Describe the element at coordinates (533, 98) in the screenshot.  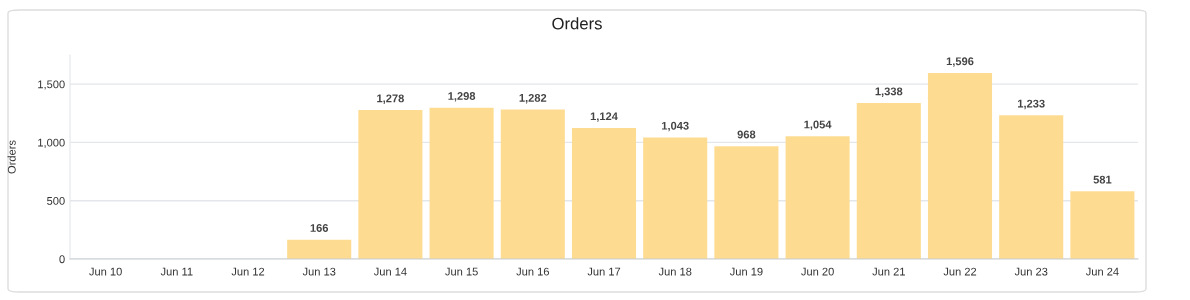
I see `data-label: 1,282` at that location.